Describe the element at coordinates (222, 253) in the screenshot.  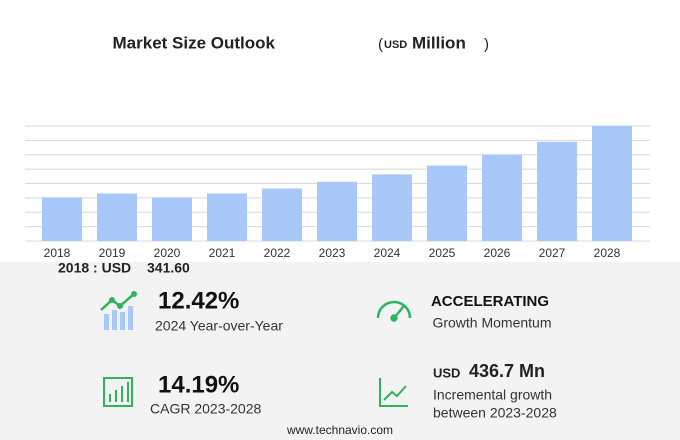
I see `x-tick-label: 2021` at that location.